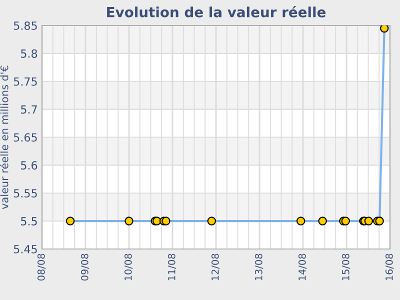  Describe the element at coordinates (259, 267) in the screenshot. I see `x-tick-label: 13/08` at that location.